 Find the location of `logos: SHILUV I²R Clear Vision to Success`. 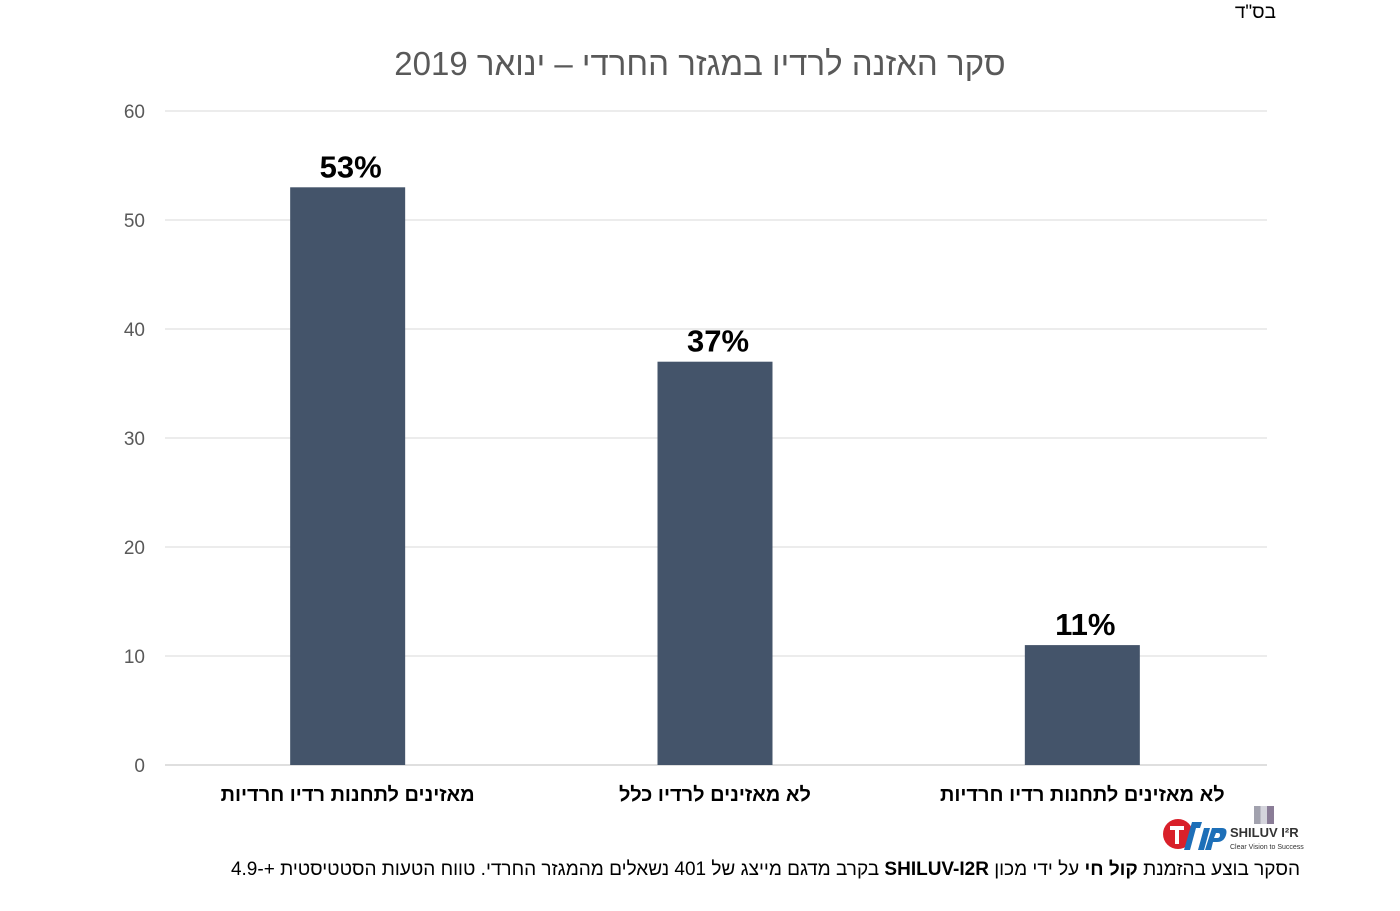

logos: SHILUV I²R Clear Vision to Success is located at coordinates (1235, 830).